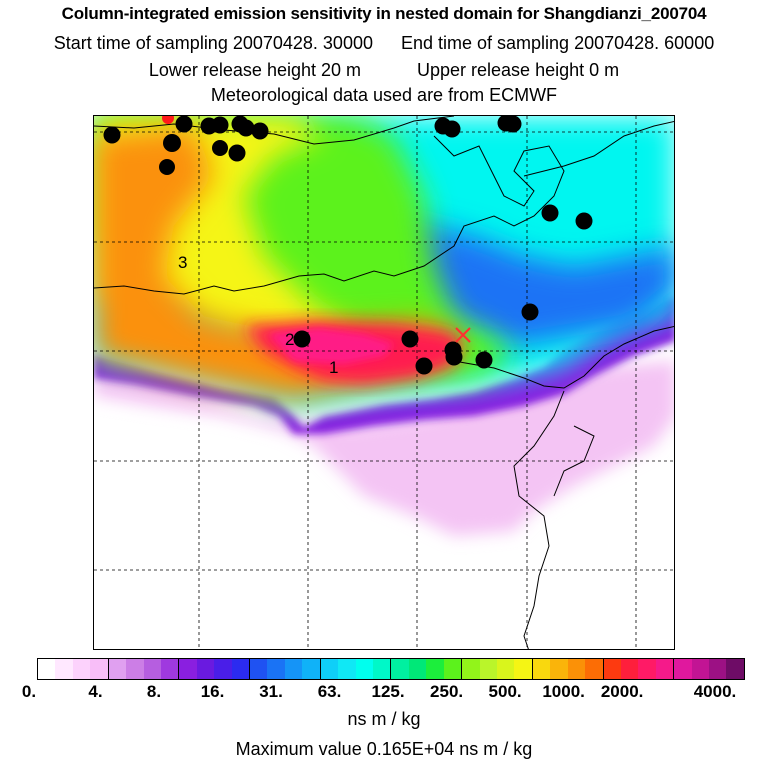  What do you see at coordinates (274, 130) in the screenshot?
I see `border-line-north` at bounding box center [274, 130].